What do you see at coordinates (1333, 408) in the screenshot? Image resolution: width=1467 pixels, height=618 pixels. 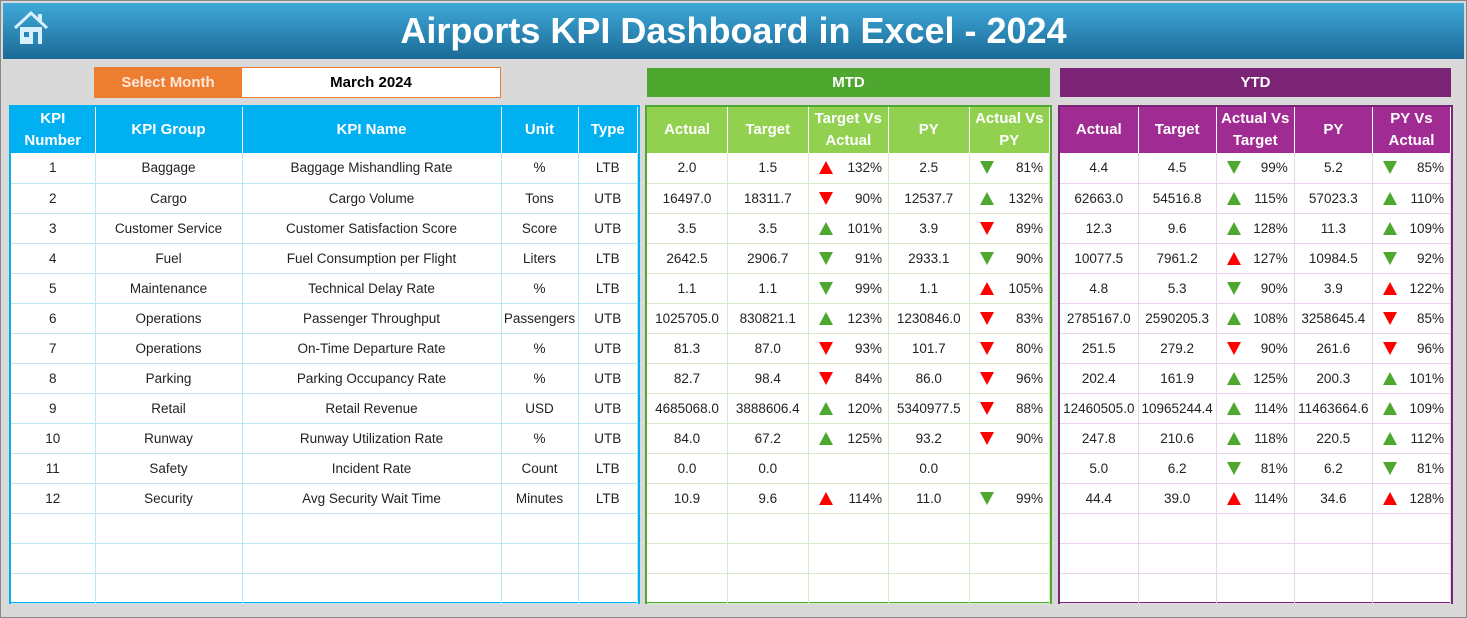 I see `table-cell: 11463664.6` at bounding box center [1333, 408].